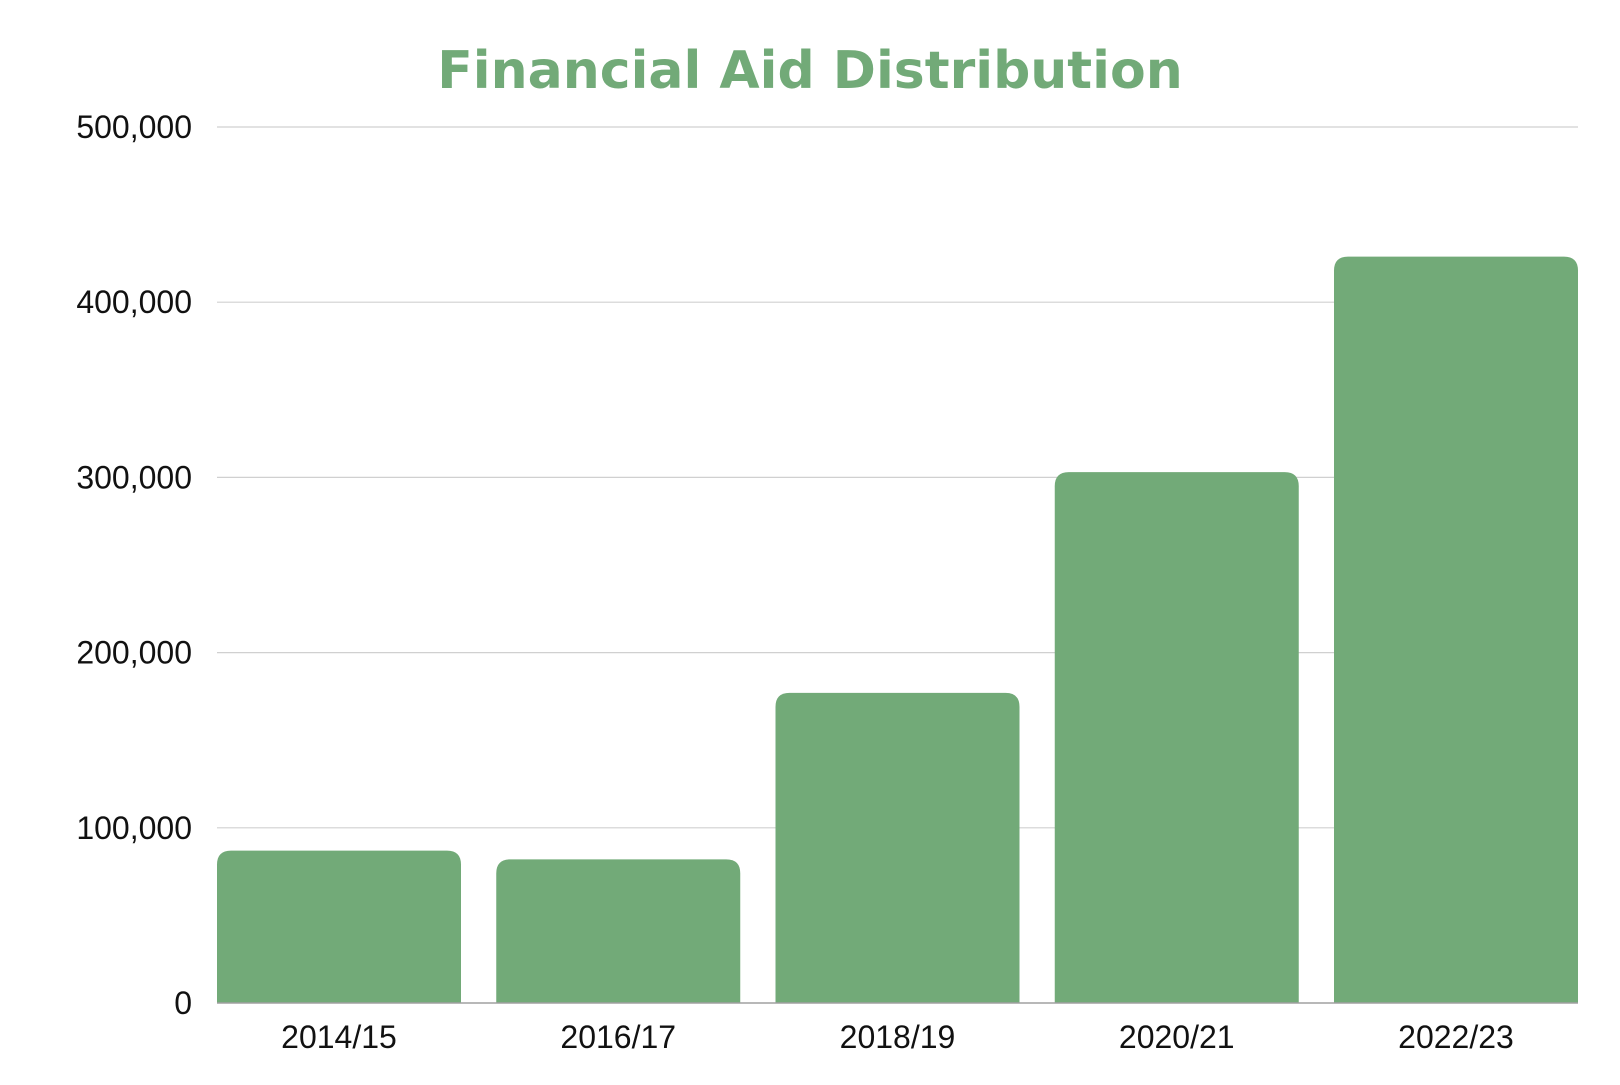 The width and height of the screenshot is (1620, 1085). I want to click on x-tick-label: 2014/15, so click(339, 1037).